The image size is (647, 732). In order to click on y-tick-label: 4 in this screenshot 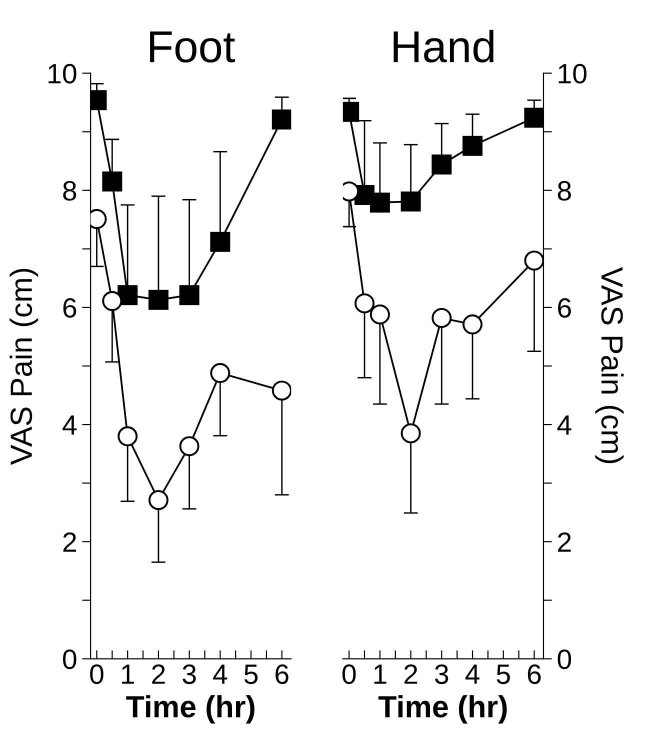, I will do `click(69, 425)`.